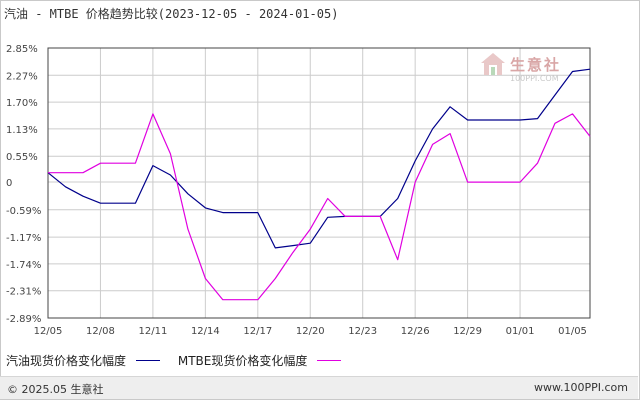 The height and width of the screenshot is (400, 640). What do you see at coordinates (23, 292) in the screenshot?
I see `y-tick-label: -2.31%` at bounding box center [23, 292].